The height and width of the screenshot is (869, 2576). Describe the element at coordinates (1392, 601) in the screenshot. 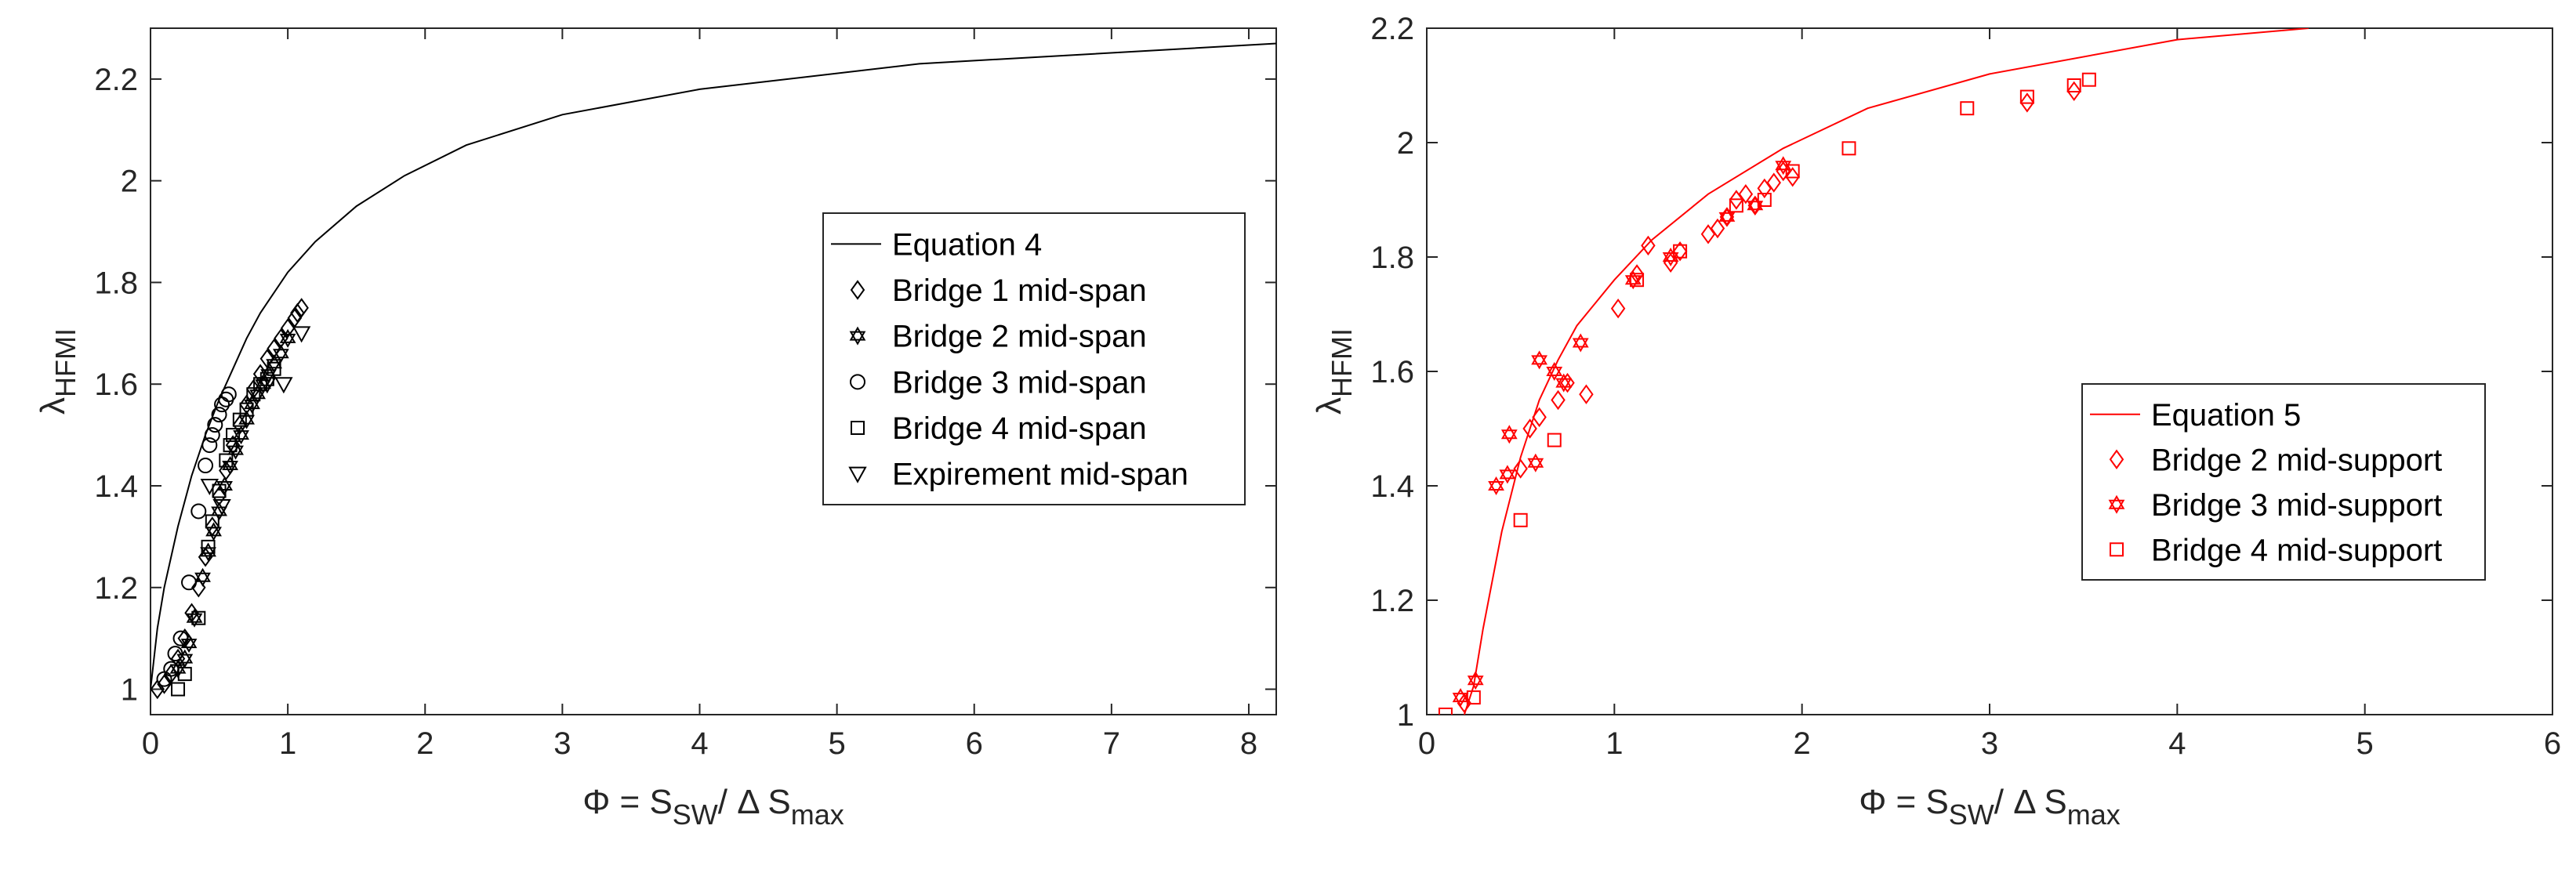

I see `y-tick-label: 1.2` at that location.